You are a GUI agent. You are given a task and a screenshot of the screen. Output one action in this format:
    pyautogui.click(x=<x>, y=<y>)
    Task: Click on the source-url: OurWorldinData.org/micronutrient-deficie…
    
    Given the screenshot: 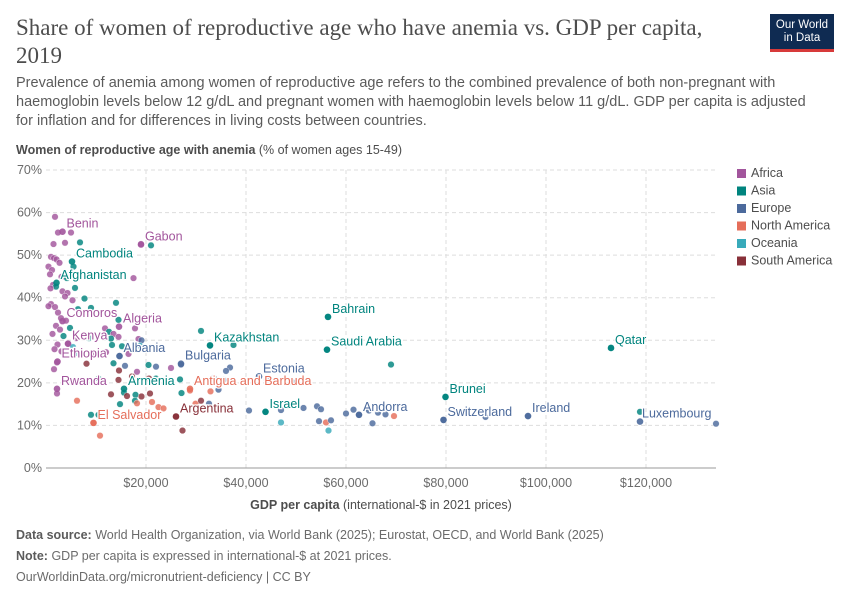 What is the action you would take?
    pyautogui.click(x=163, y=577)
    